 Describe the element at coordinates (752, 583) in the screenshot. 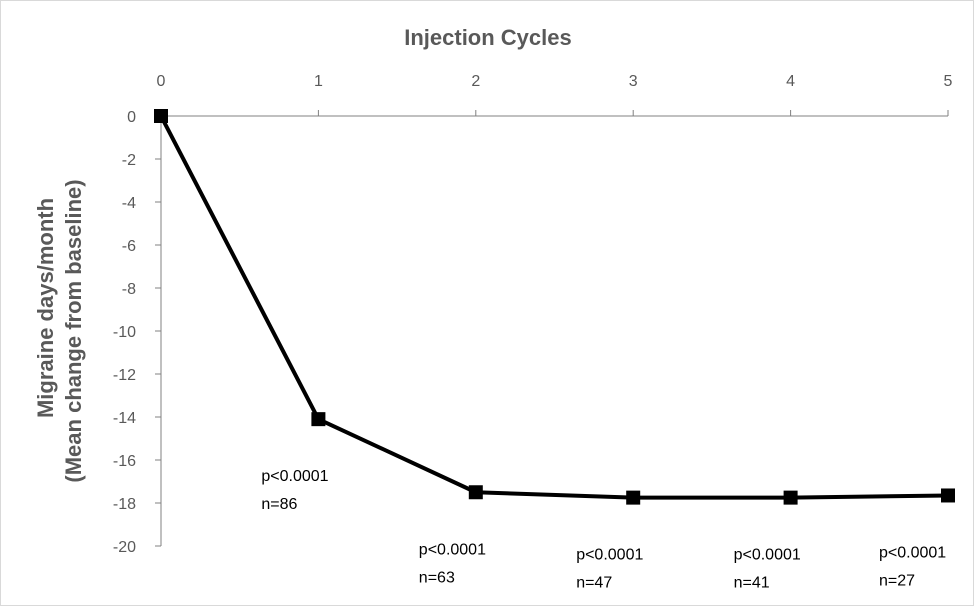

I see `n-count-label: n=41` at that location.